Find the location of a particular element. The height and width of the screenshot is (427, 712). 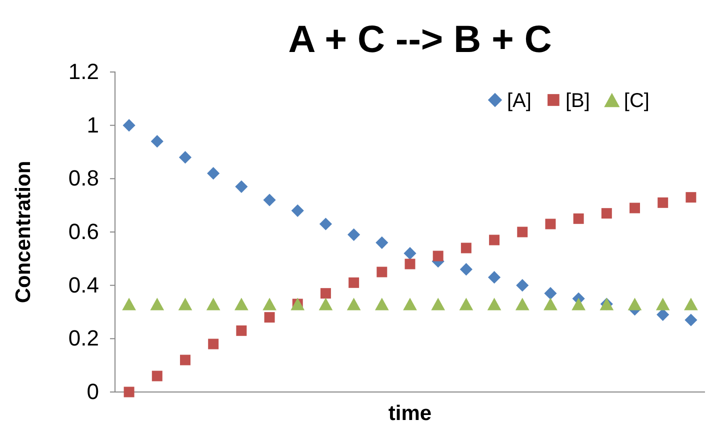

y-tick-label: 0 is located at coordinates (92, 391).